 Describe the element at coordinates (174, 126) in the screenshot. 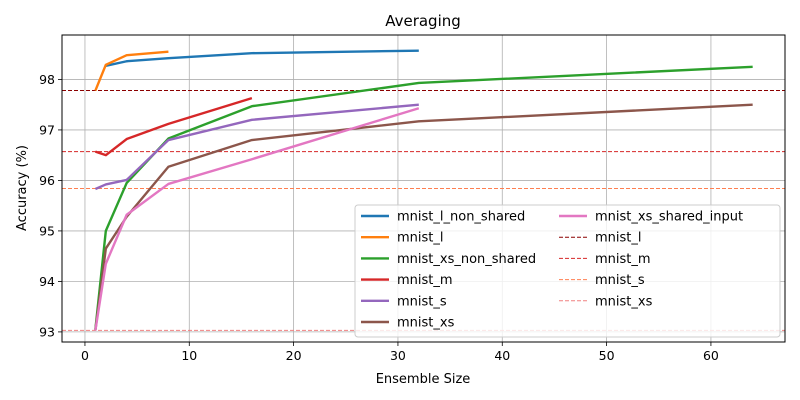

I see `series-line-mnist-m` at that location.